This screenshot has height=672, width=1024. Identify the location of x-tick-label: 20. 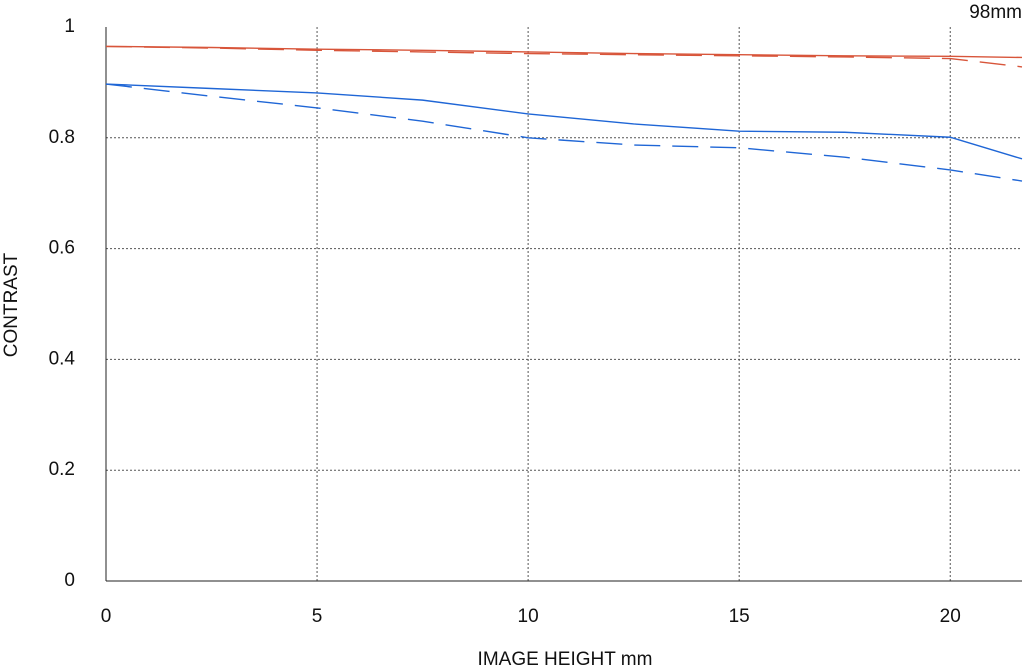
(950, 616).